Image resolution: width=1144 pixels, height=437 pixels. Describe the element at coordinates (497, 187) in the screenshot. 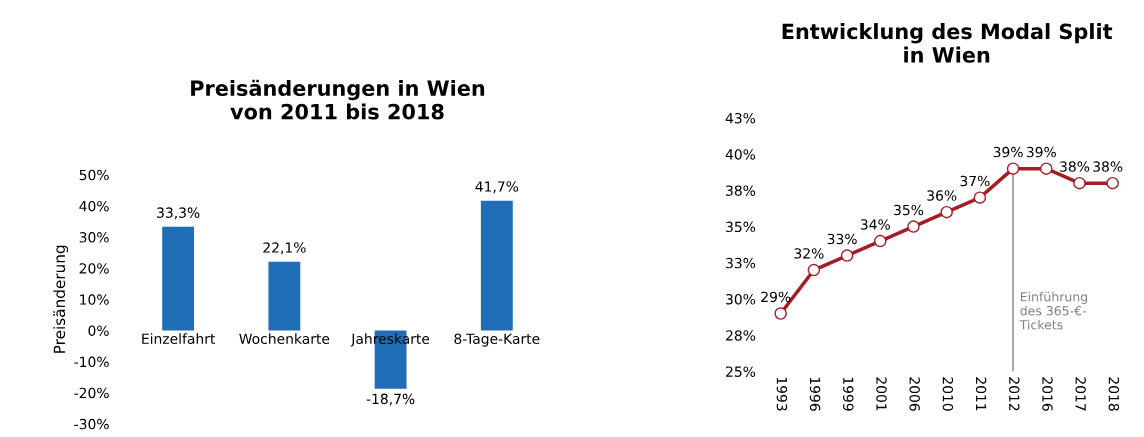

I see `data-label: 41,7%` at that location.